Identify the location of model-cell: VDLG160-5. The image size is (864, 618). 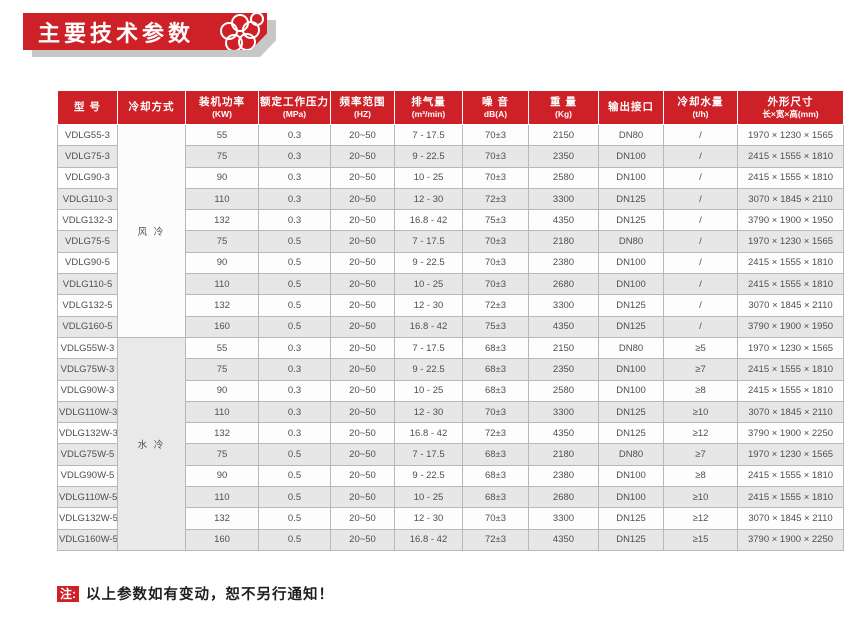
(87, 326).